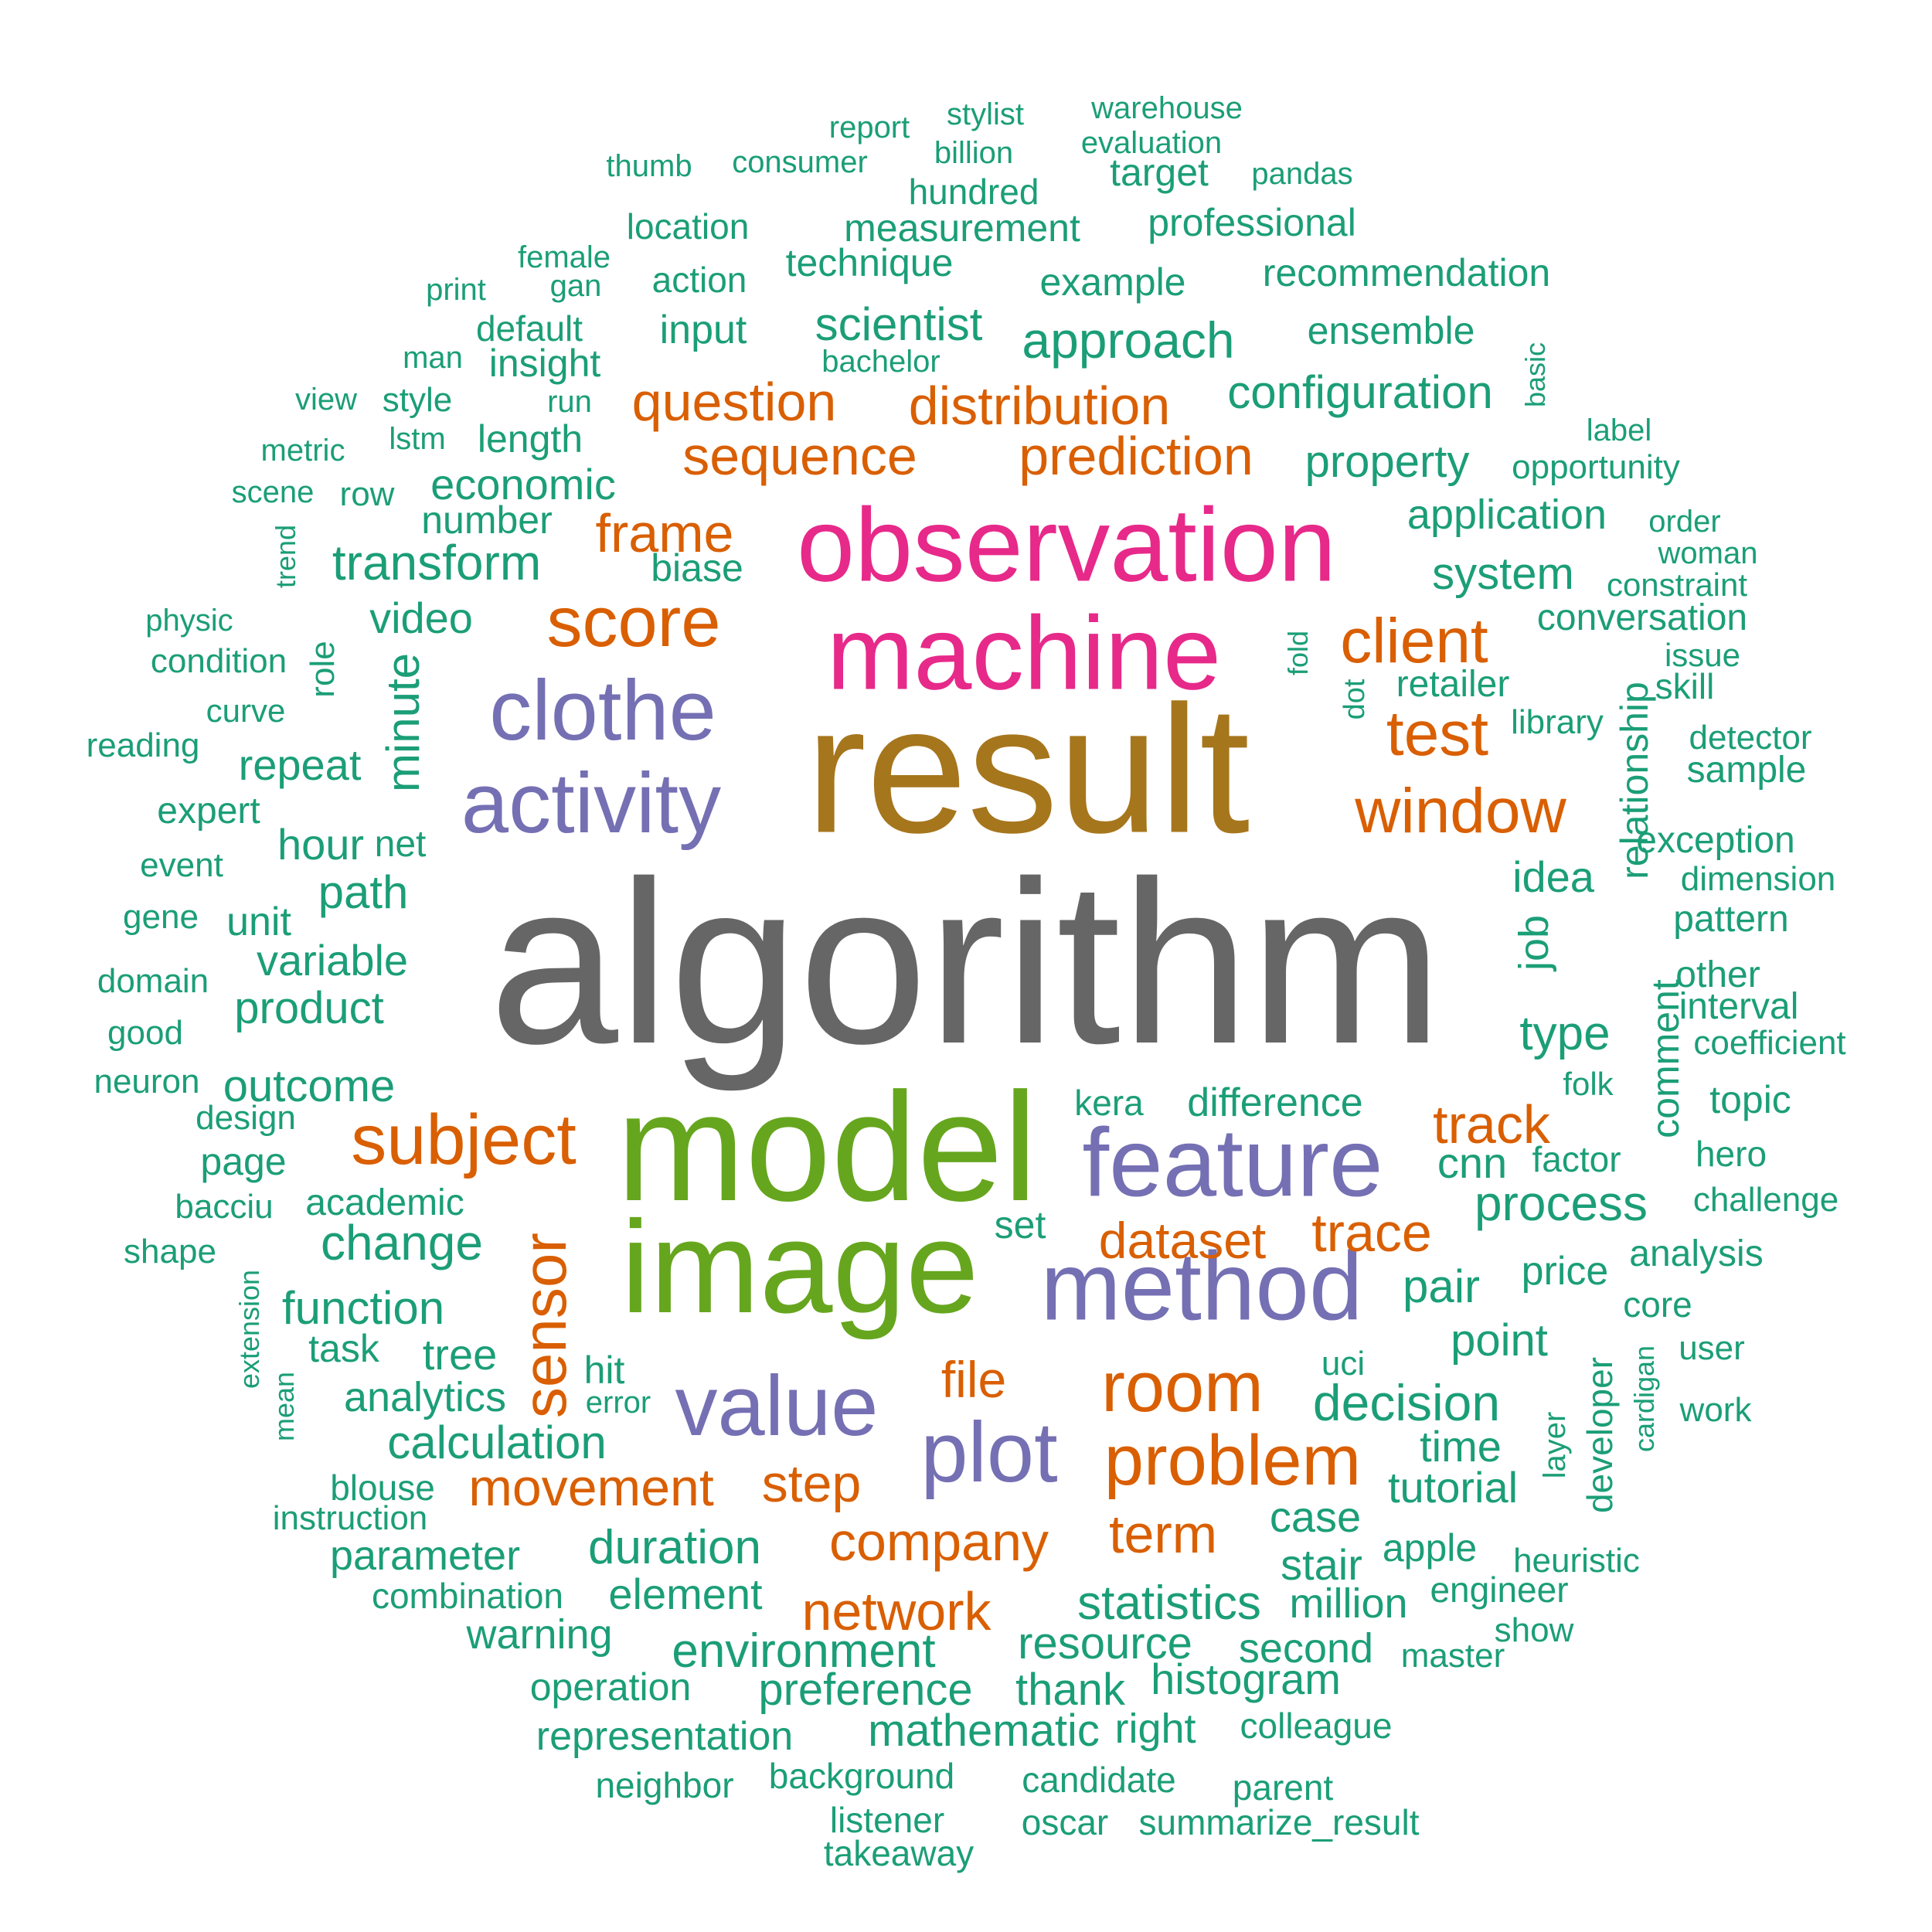 This screenshot has width=1932, height=1932. Describe the element at coordinates (1246, 1679) in the screenshot. I see `word-histogram: histogram` at that location.